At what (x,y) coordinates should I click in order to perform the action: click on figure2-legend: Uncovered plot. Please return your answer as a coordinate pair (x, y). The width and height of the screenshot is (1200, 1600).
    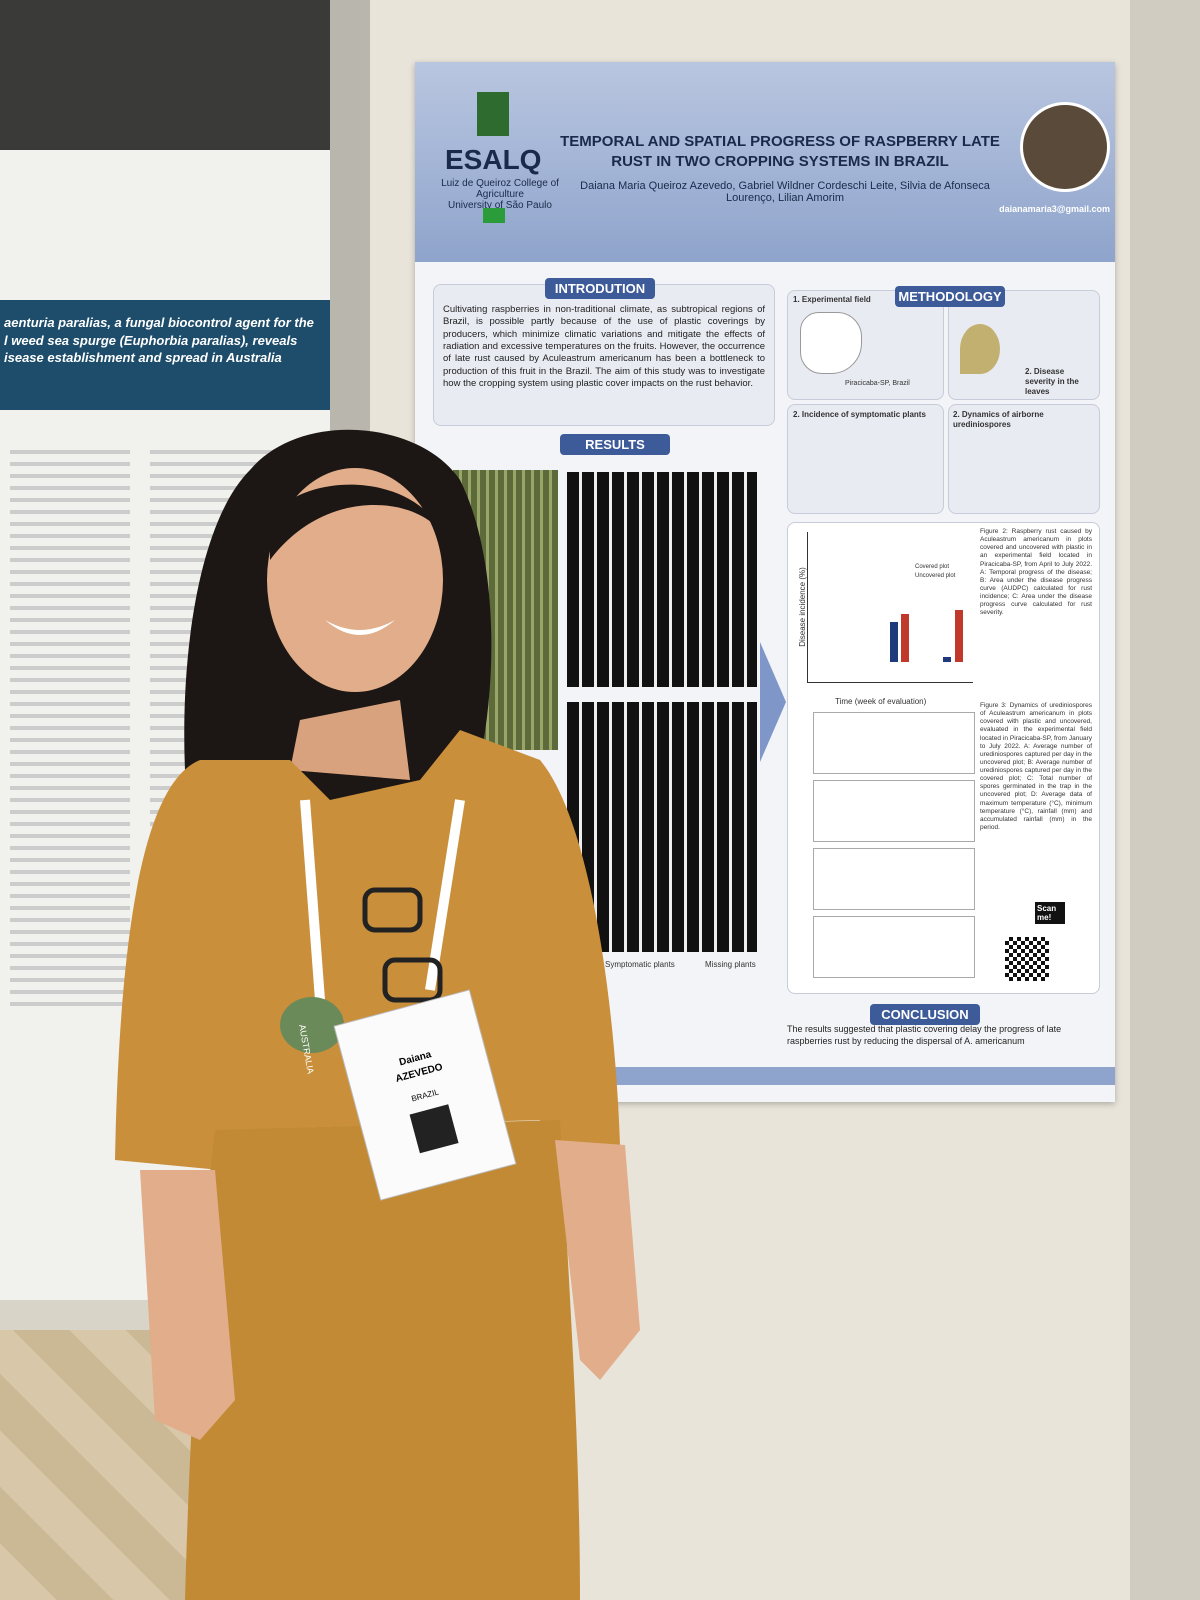
    Looking at the image, I should click on (935, 576).